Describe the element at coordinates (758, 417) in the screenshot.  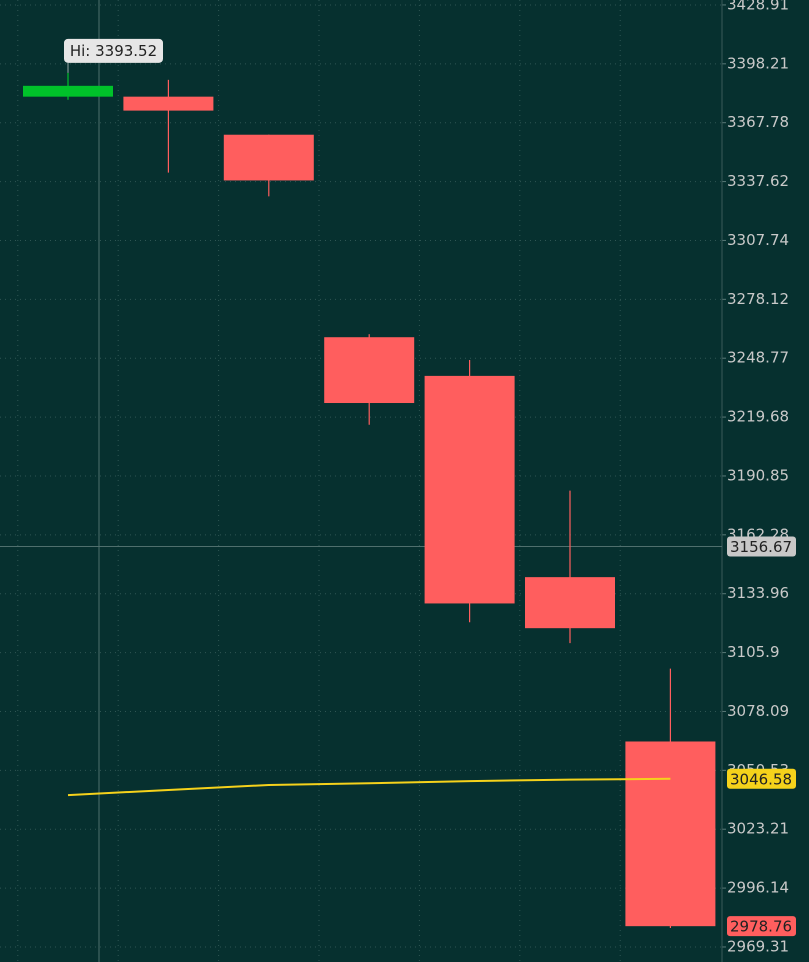
I see `y-tick-label: 3219.68` at that location.